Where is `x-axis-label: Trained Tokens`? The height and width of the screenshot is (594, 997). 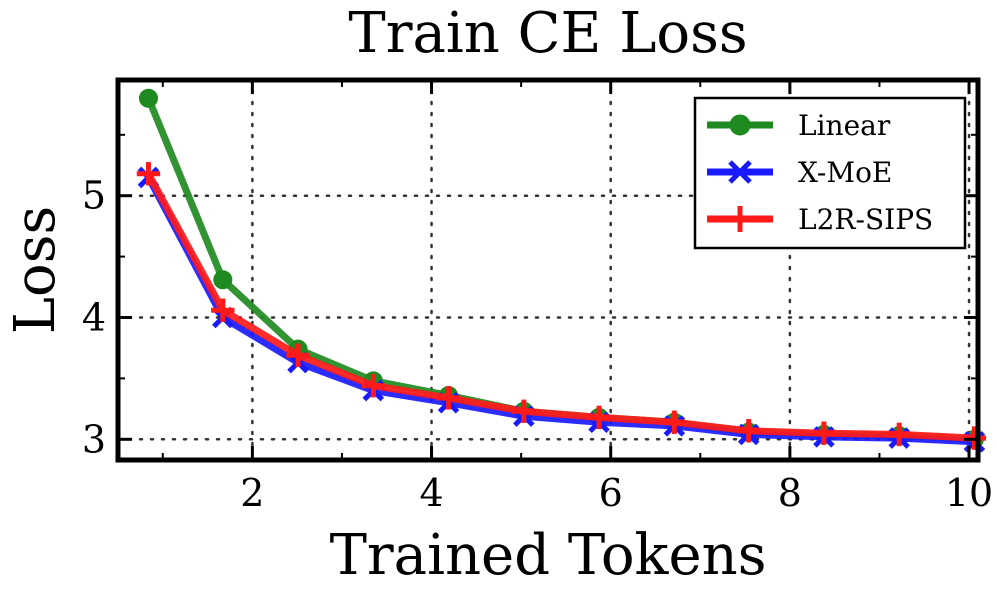
x-axis-label: Trained Tokens is located at coordinates (548, 555).